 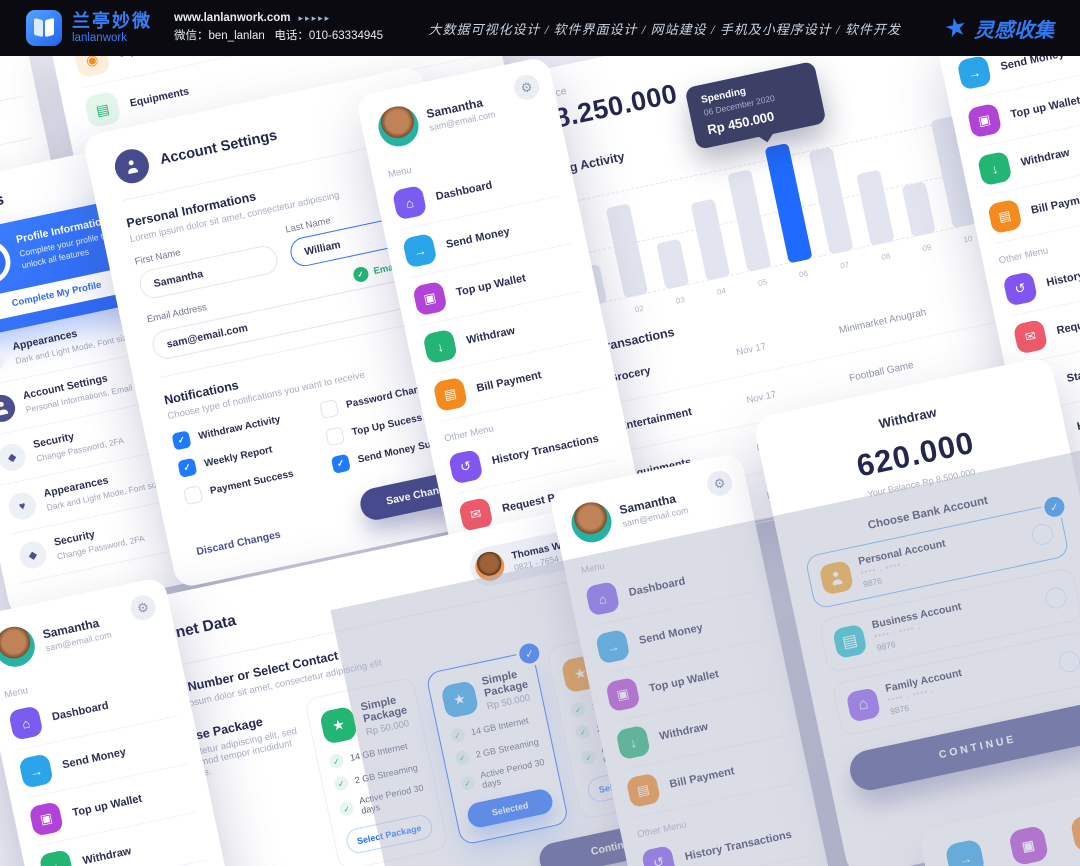 What do you see at coordinates (218, 148) in the screenshot?
I see `card-title: Account Settings` at bounding box center [218, 148].